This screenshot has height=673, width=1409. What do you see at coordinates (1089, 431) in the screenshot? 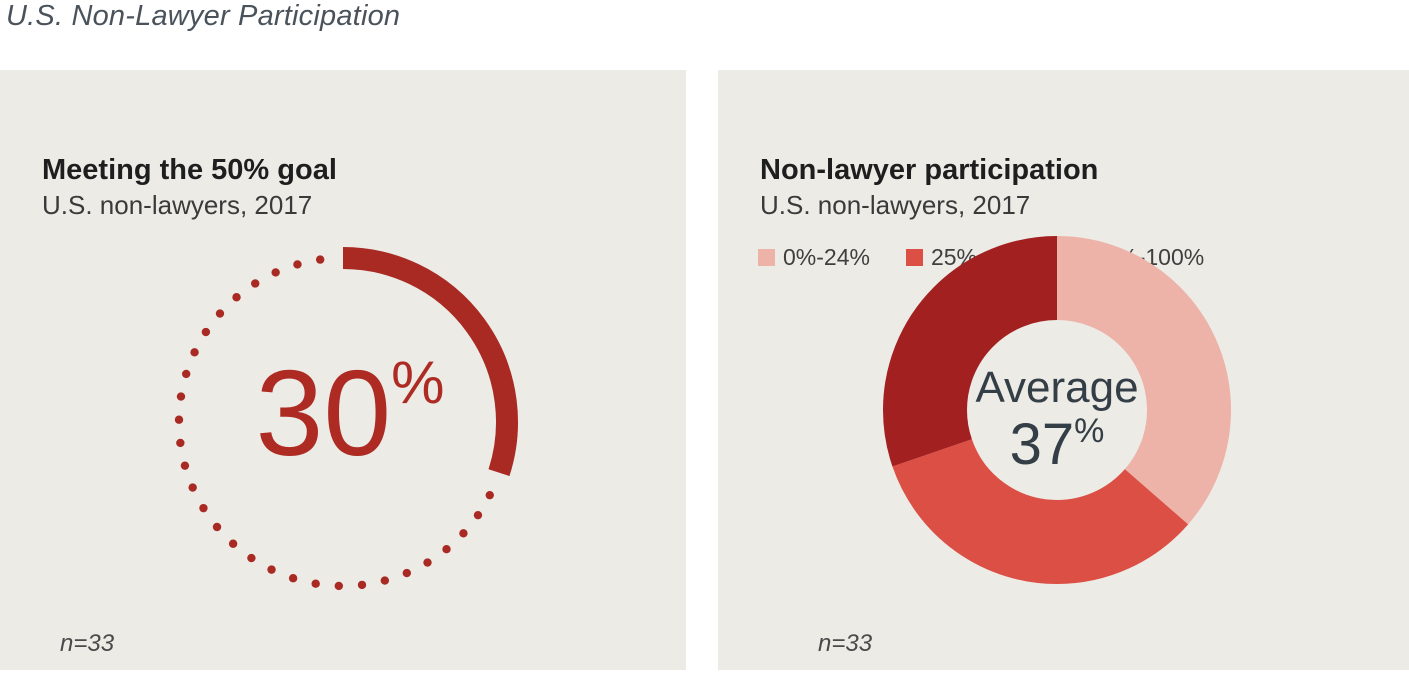
I see `donut-center-unit: %` at bounding box center [1089, 431].